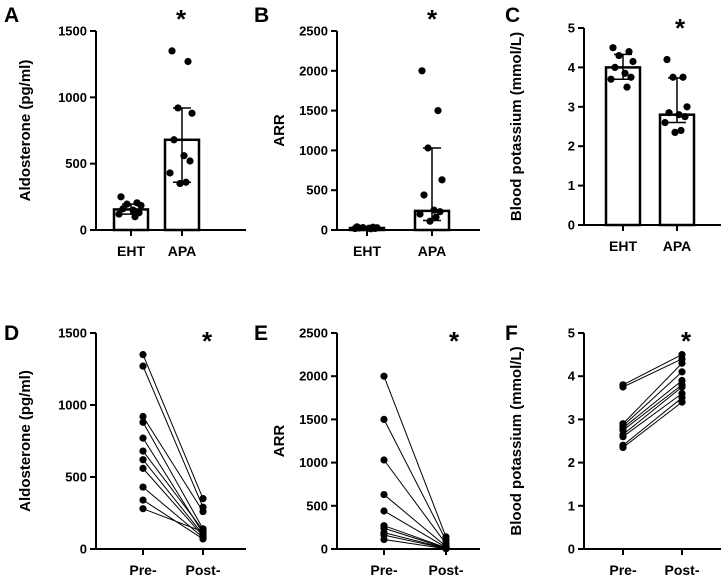  Describe the element at coordinates (11, 15) in the screenshot. I see `panel-letter: A` at that location.